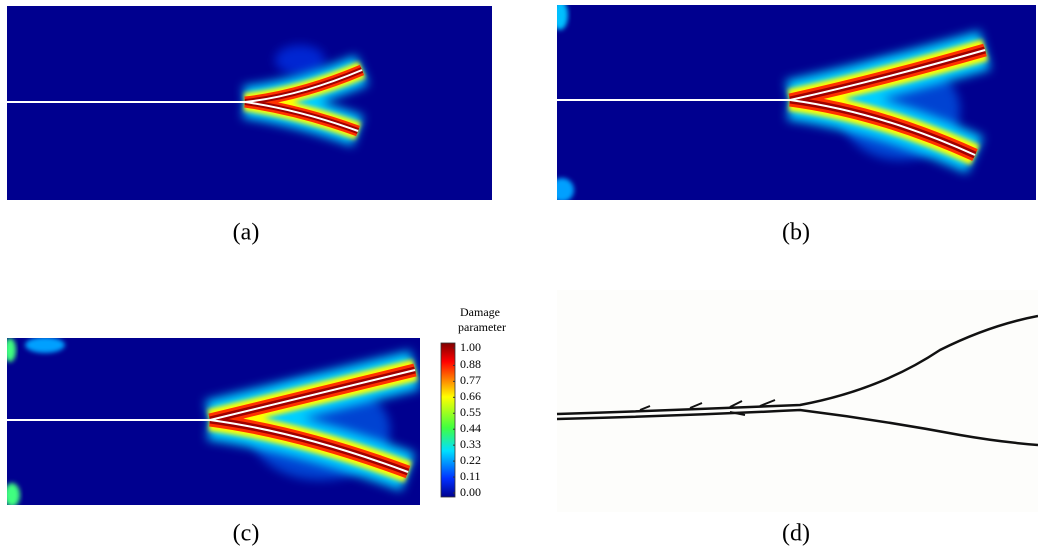 The height and width of the screenshot is (554, 1038). Describe the element at coordinates (470, 412) in the screenshot. I see `colorbar-tick-label: 0.55` at that location.